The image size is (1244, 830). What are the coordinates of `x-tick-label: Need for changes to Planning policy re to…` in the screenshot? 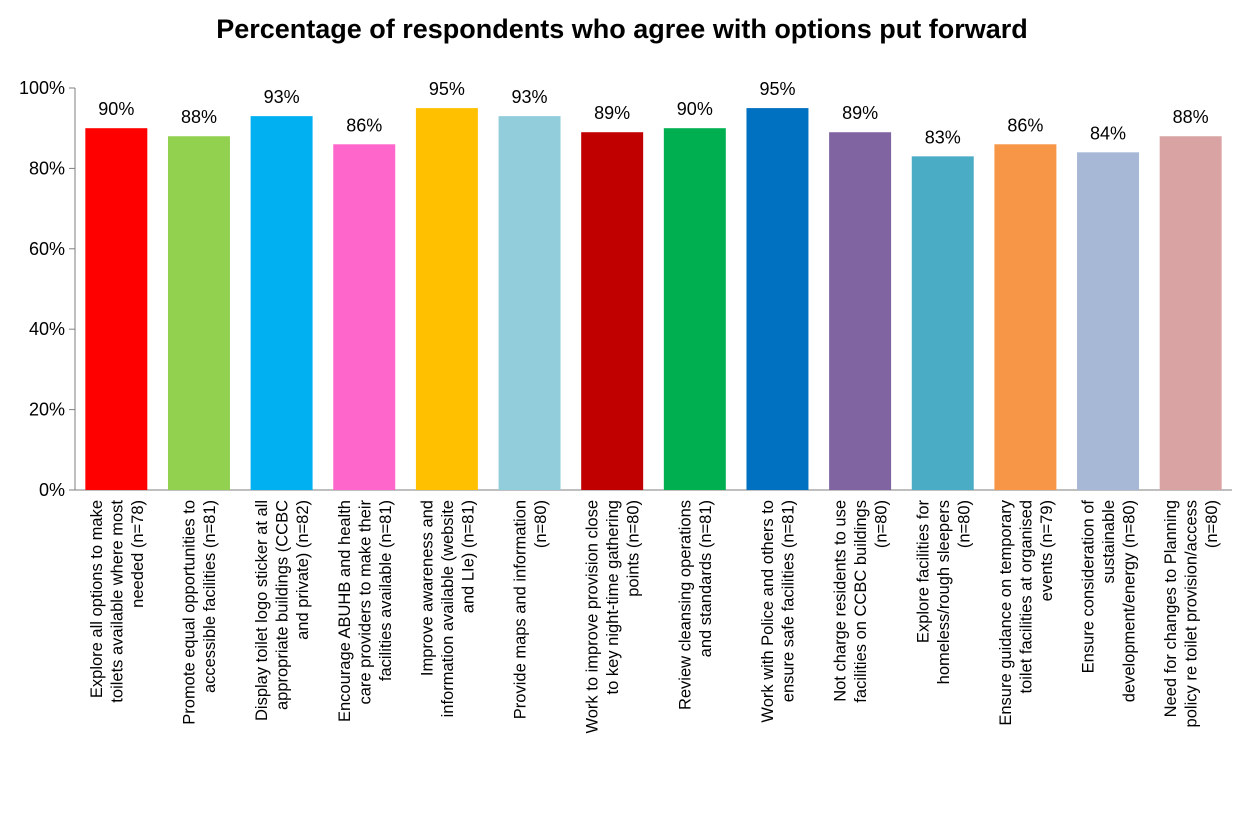 It's located at (1191, 613).